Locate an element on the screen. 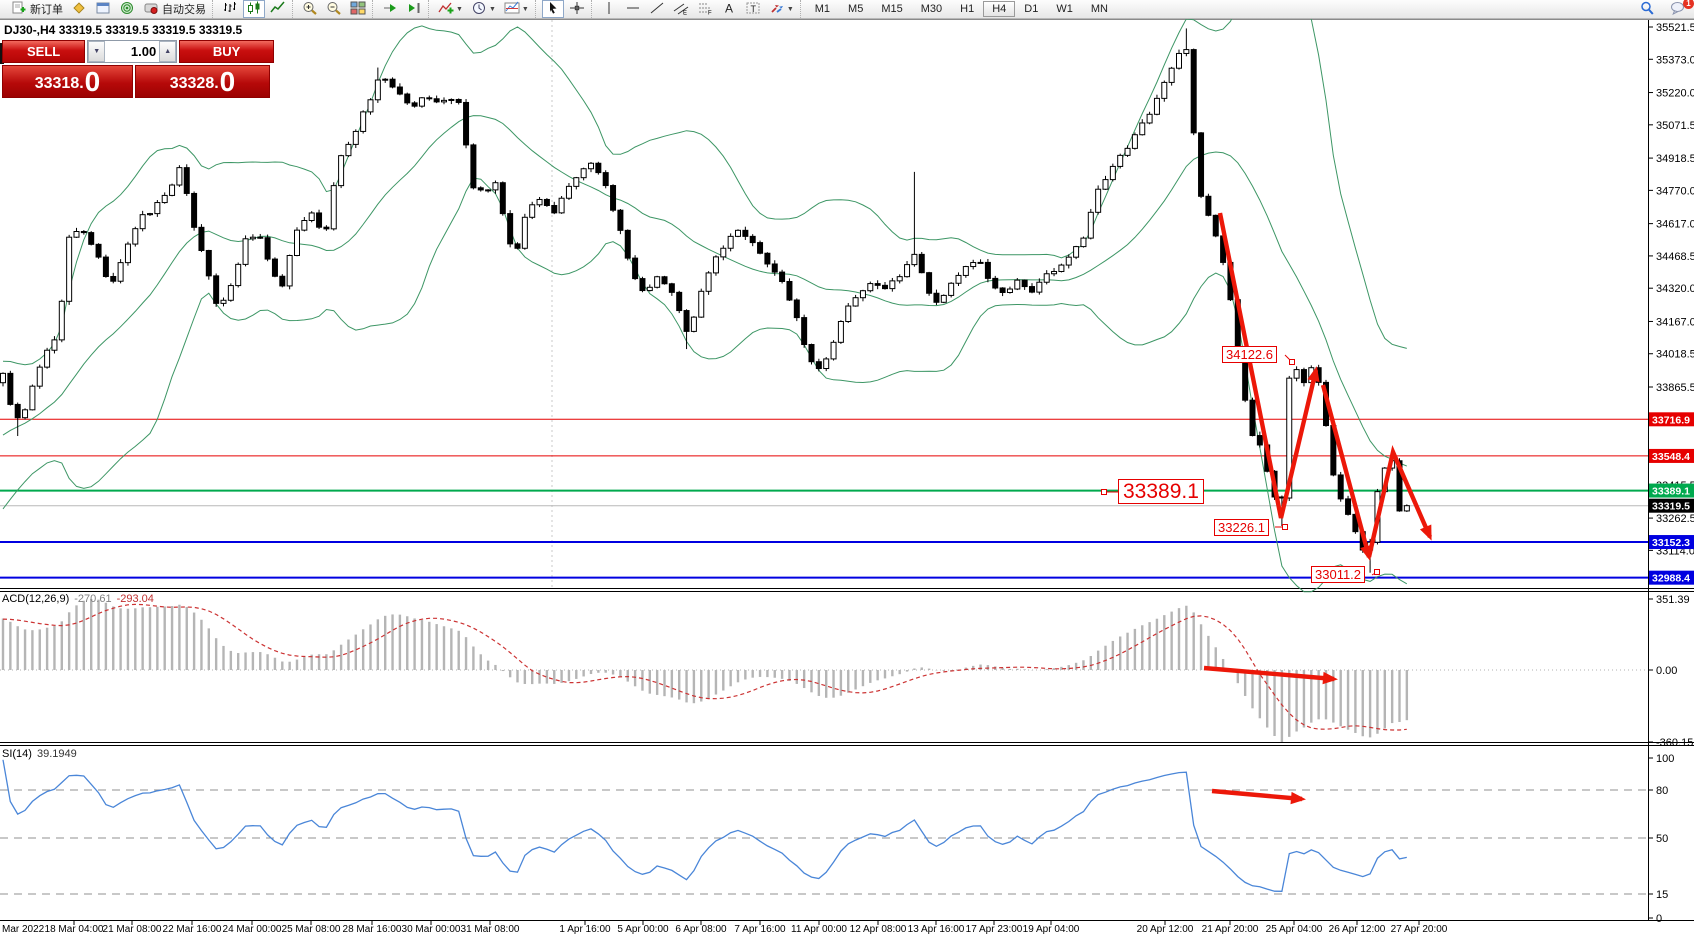  svg-text: E is located at coordinates (685, 12).